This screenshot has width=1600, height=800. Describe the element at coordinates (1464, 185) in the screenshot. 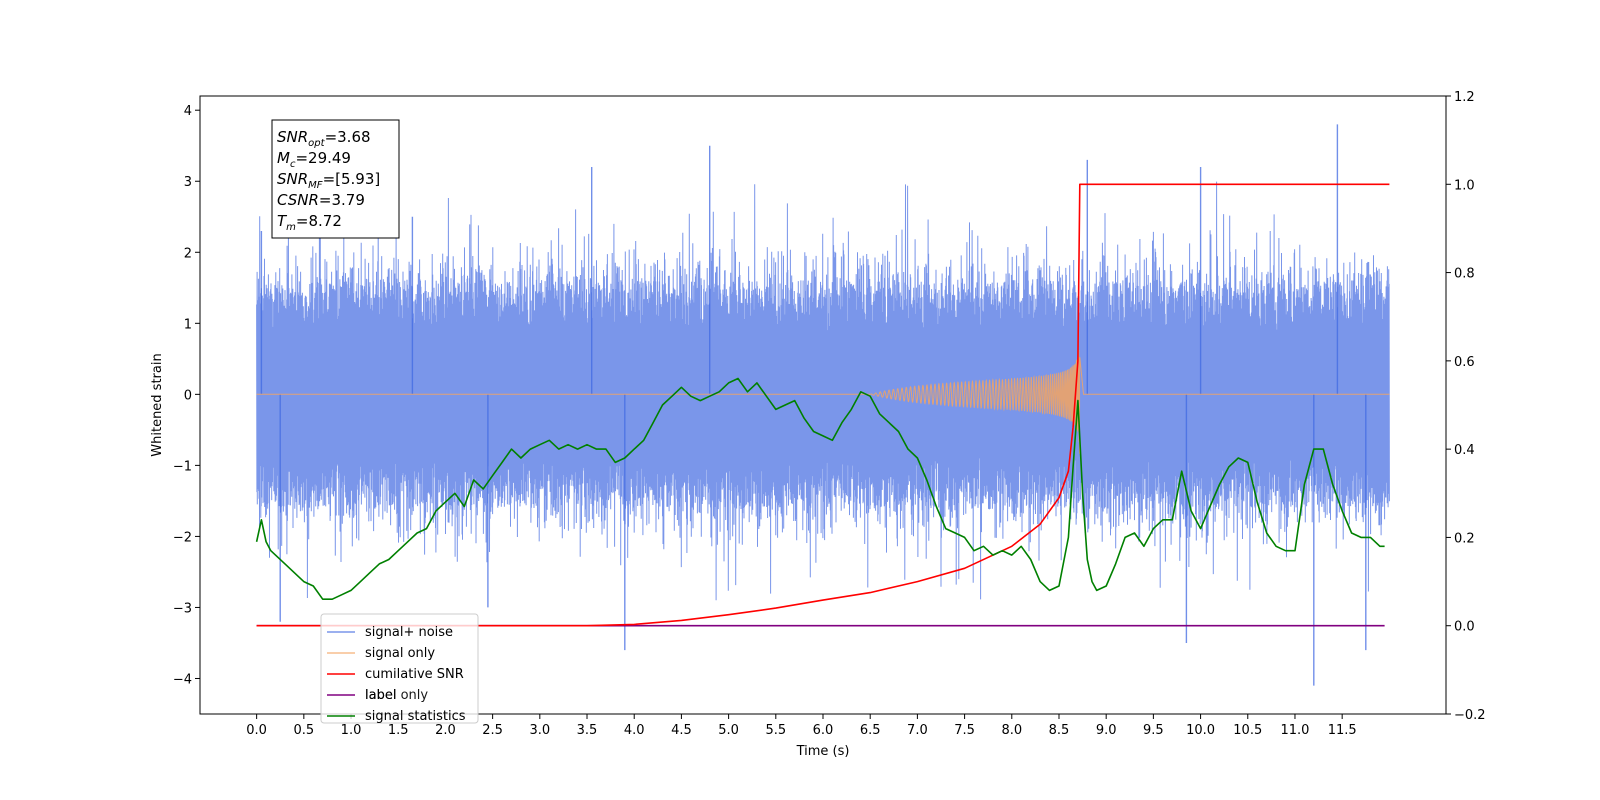

I see `y2-tick-label: 1.0` at that location.